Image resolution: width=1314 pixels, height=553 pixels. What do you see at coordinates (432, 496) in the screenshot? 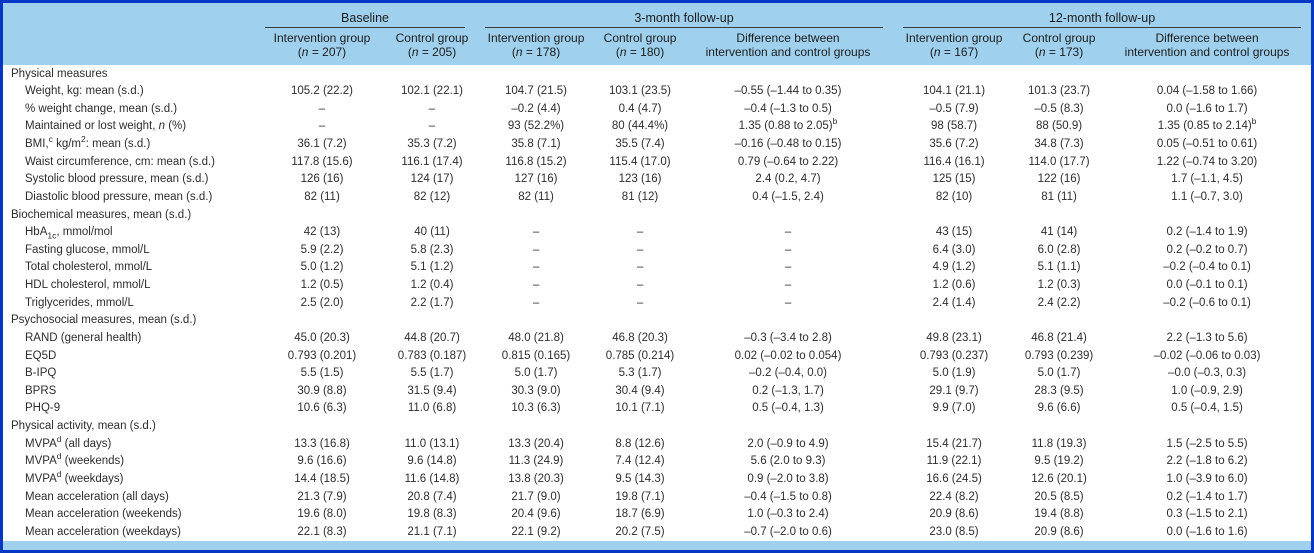
I see `table-cell: 20.8 (7.4)` at bounding box center [432, 496].